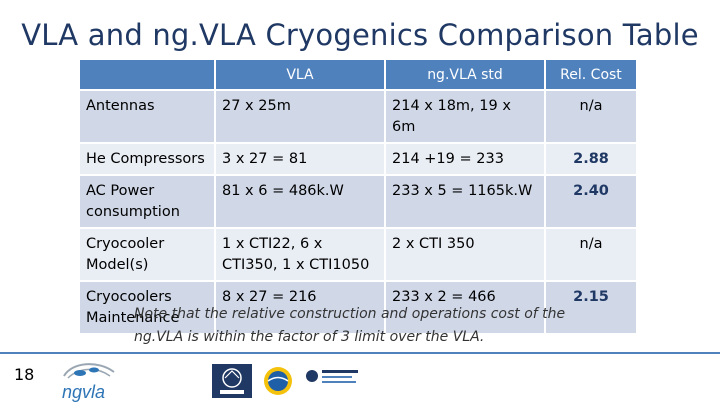 This screenshot has height=405, width=720. What do you see at coordinates (148, 74) in the screenshot?
I see `header-label` at bounding box center [148, 74].